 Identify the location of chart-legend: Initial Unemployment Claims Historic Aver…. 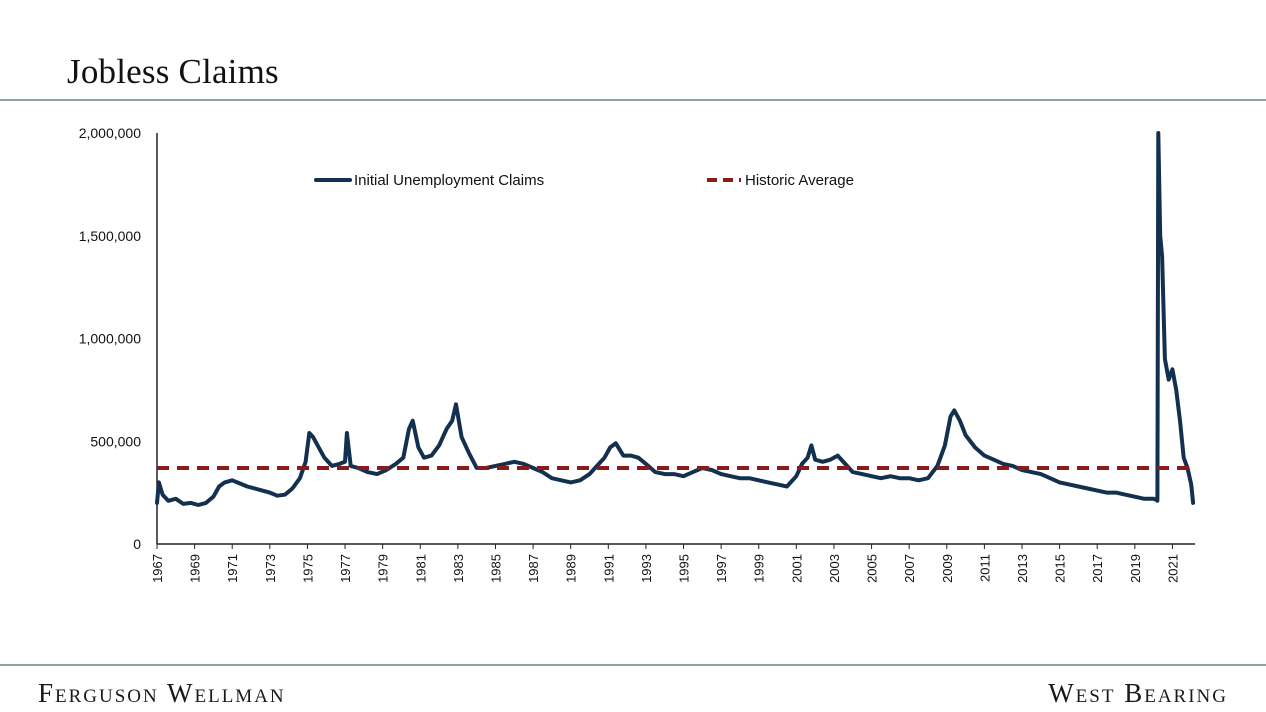
(584, 180).